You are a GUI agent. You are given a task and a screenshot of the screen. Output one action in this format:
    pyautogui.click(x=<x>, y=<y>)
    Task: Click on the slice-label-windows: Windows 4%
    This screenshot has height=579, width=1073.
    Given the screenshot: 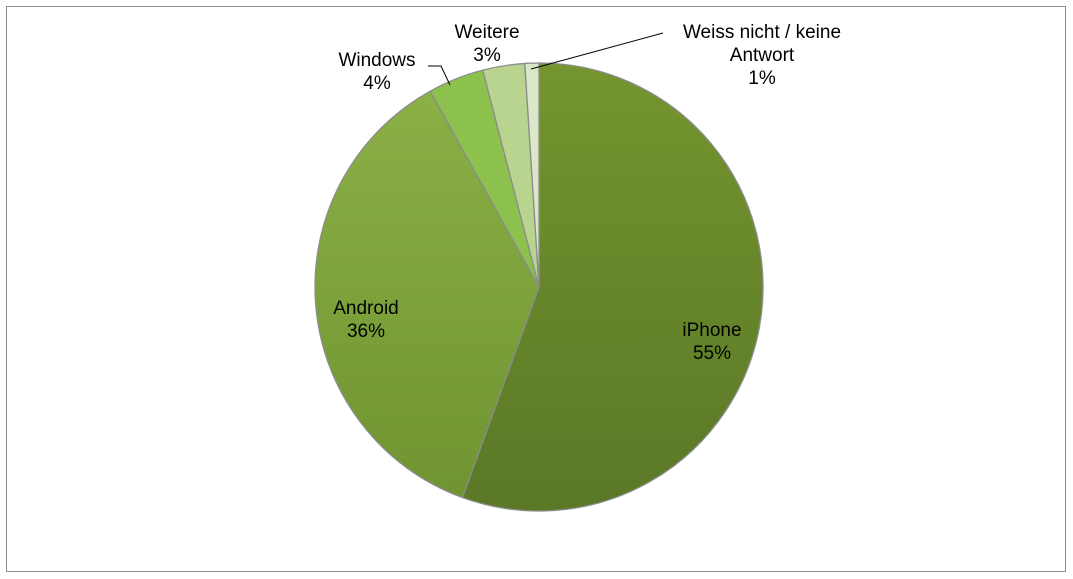 What is the action you would take?
    pyautogui.click(x=377, y=72)
    